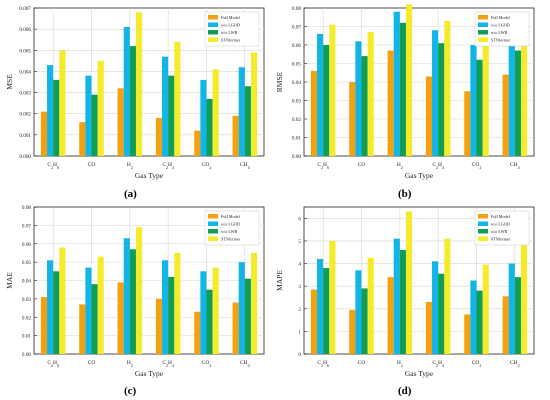 Image resolution: width=550 pixels, height=400 pixels. What do you see at coordinates (149, 175) in the screenshot?
I see `x-axis-label: Gas Type` at bounding box center [149, 175].